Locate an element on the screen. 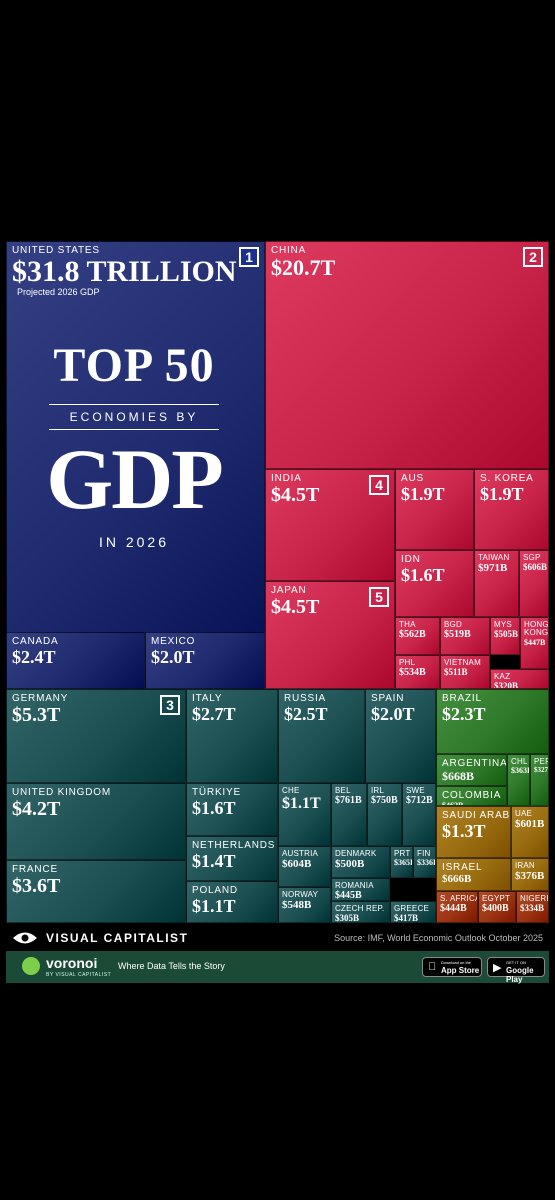  tile-value: $2.0T is located at coordinates (393, 714).